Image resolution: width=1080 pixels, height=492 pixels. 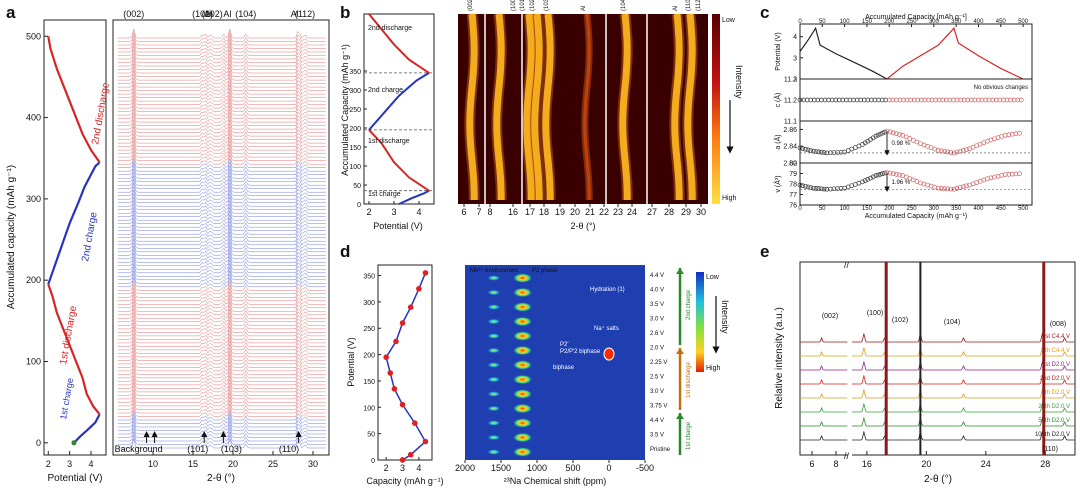 What do you see at coordinates (545, 271) in the screenshot?
I see `d-label-p2: P2 phase` at bounding box center [545, 271].